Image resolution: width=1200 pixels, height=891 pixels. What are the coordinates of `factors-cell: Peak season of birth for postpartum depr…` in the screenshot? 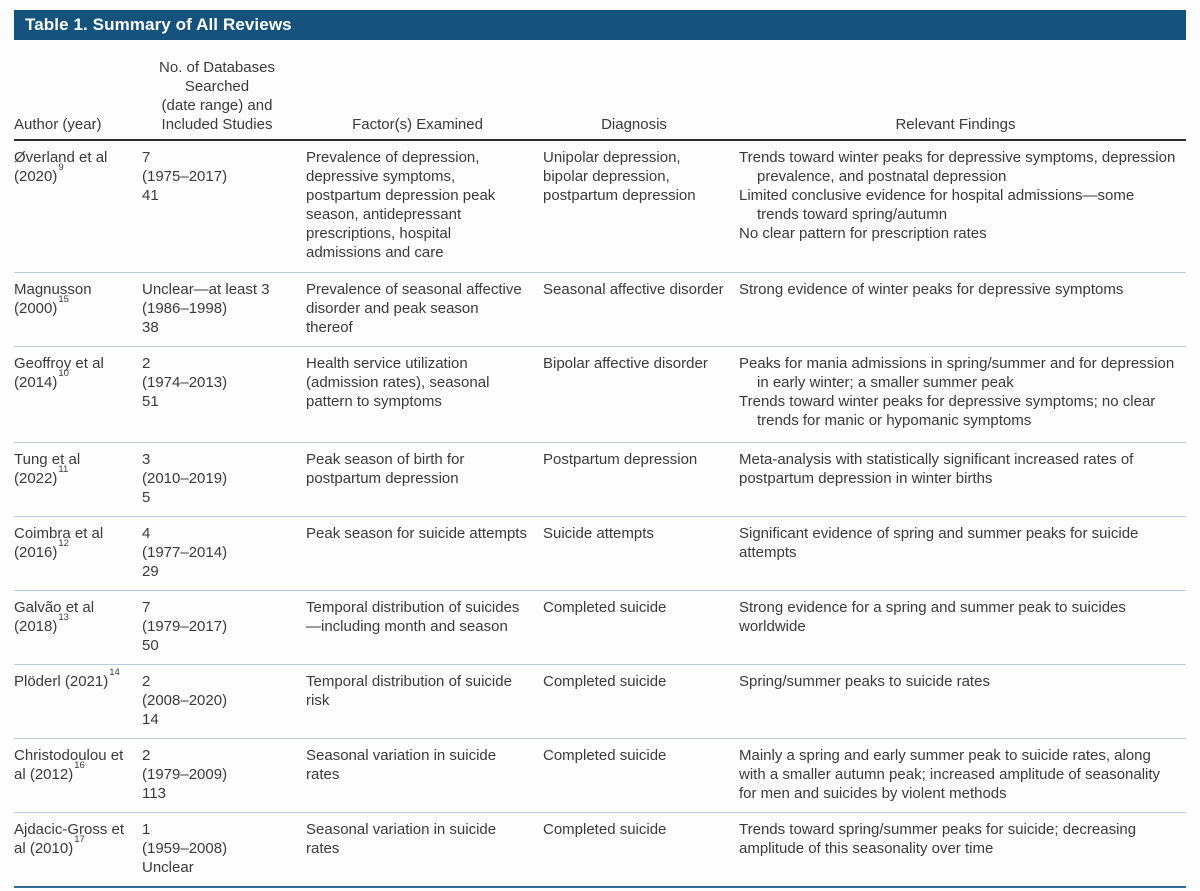 It's located at (385, 469).